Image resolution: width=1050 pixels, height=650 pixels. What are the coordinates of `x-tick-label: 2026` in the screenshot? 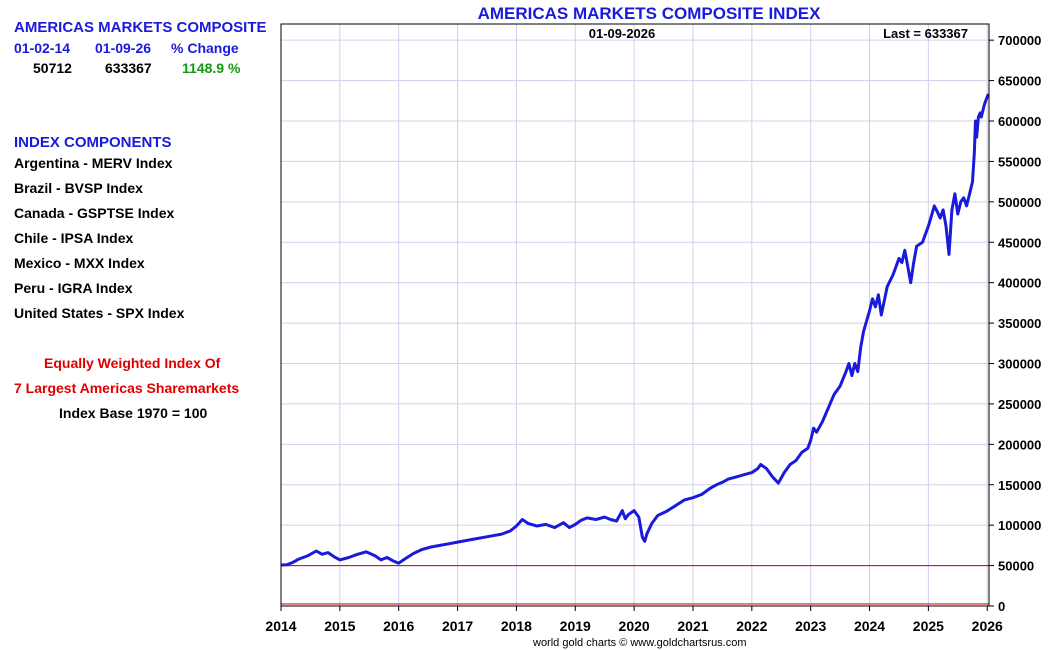 It's located at (987, 626).